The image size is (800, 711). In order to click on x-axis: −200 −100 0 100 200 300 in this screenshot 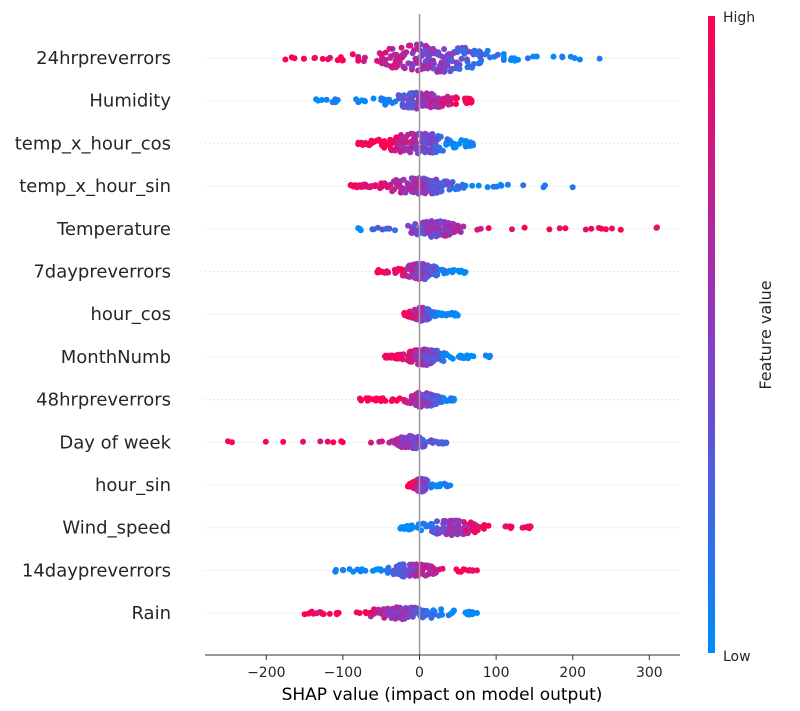, I will do `click(442, 667)`.